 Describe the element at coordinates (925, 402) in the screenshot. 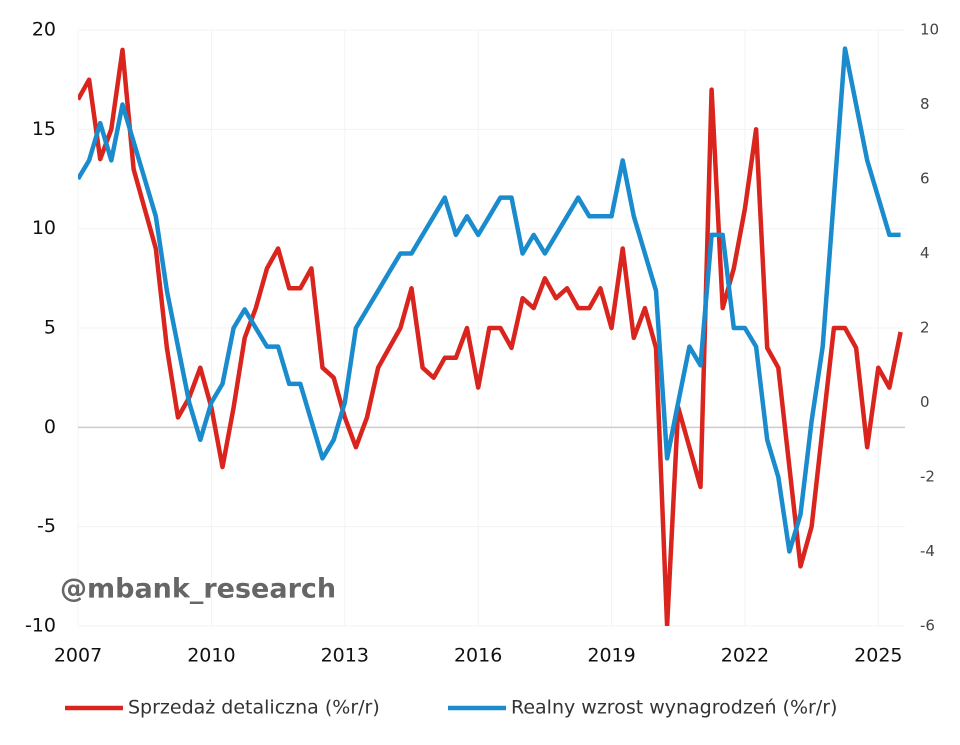

I see `y2-tick-label: 0` at that location.